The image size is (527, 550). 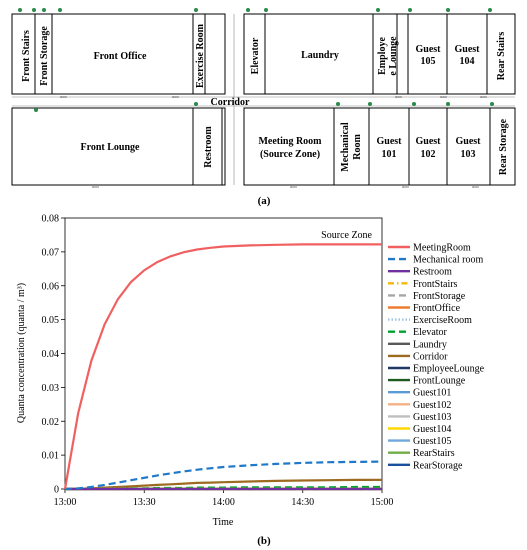 I want to click on room-employee-lounge-line1: Employe, so click(x=382, y=56).